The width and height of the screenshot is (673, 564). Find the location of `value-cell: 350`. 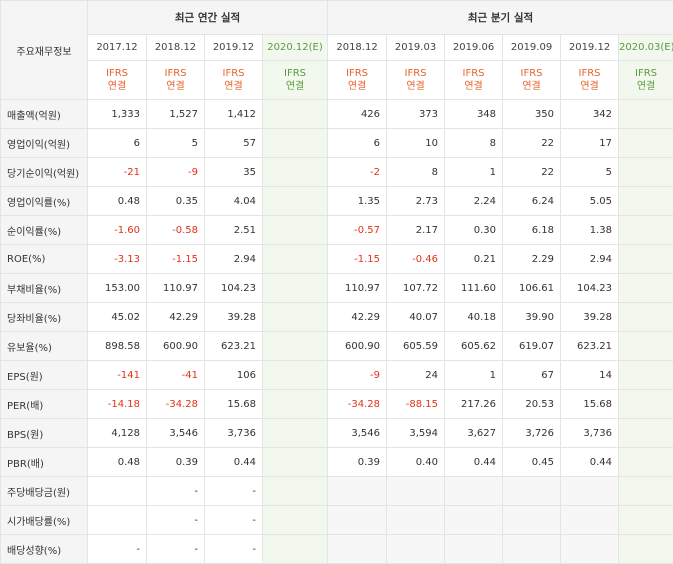

value-cell: 350 is located at coordinates (532, 114).